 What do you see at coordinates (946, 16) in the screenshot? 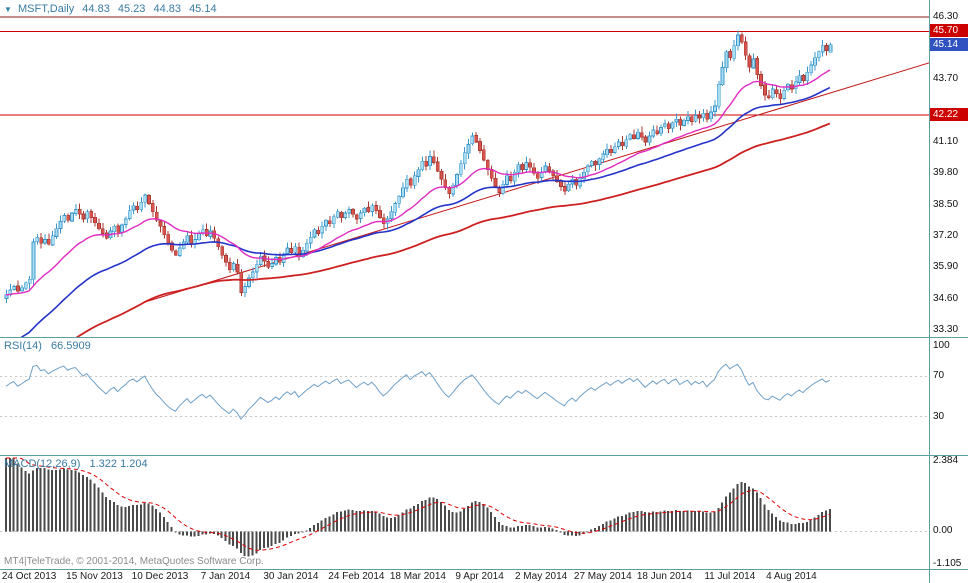
I see `price-tick: 46.30` at bounding box center [946, 16].